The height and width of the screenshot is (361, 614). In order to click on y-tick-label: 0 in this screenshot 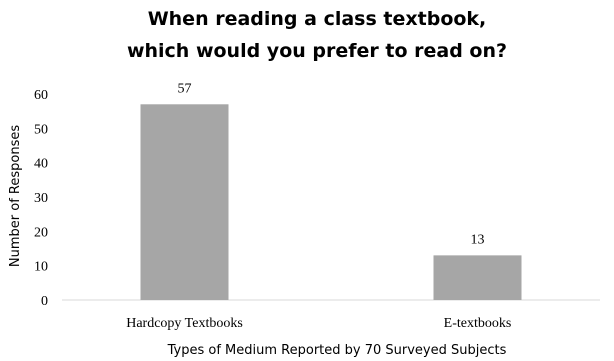, I will do `click(44, 301)`.